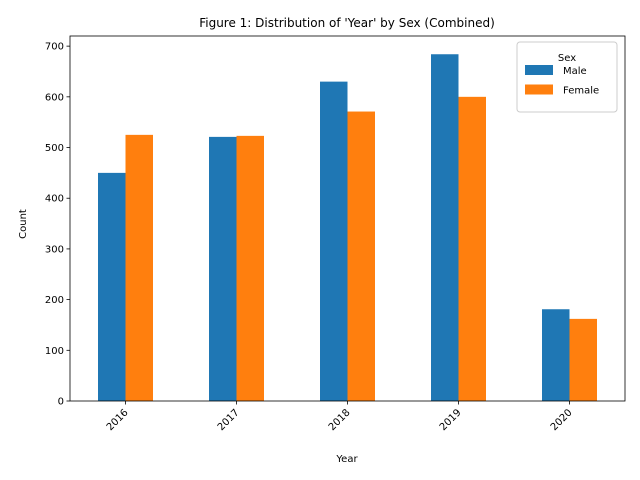 Image resolution: width=640 pixels, height=480 pixels. What do you see at coordinates (54, 97) in the screenshot?
I see `y-tick-label: 600` at bounding box center [54, 97].